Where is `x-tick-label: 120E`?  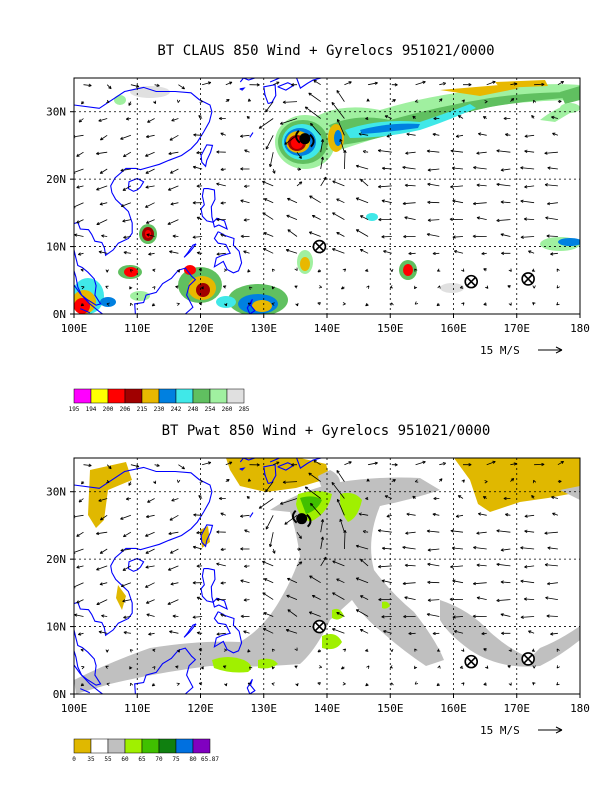
x-tick-label: 120E is located at coordinates (200, 328).